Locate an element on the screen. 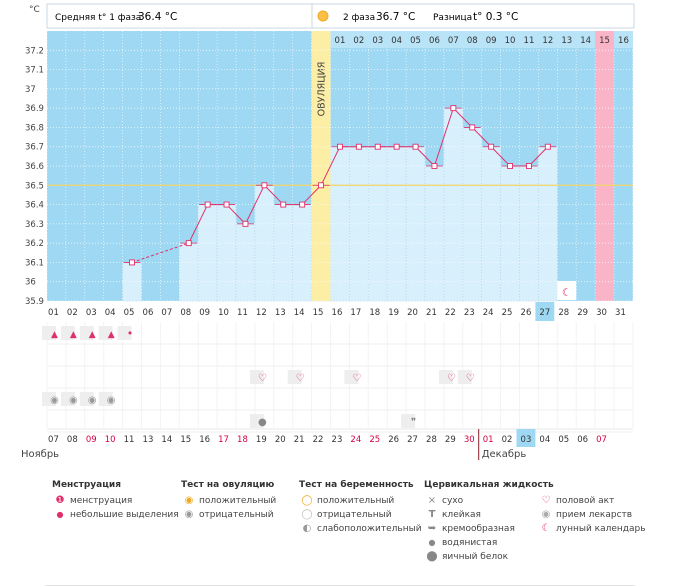 The height and width of the screenshot is (587, 675). date-label: 23 is located at coordinates (337, 440).